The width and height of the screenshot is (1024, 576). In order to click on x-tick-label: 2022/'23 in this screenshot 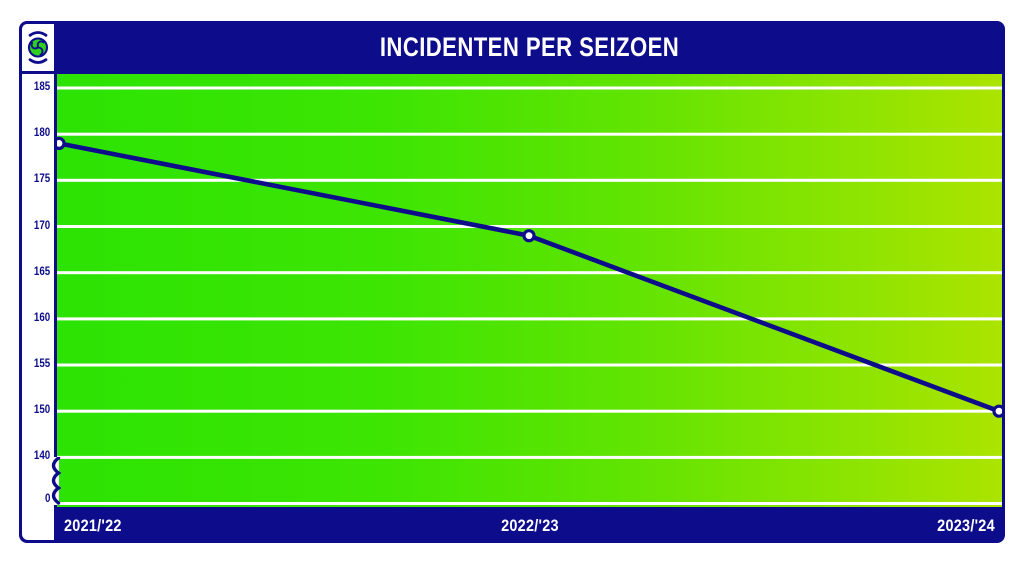, I will do `click(529, 525)`.